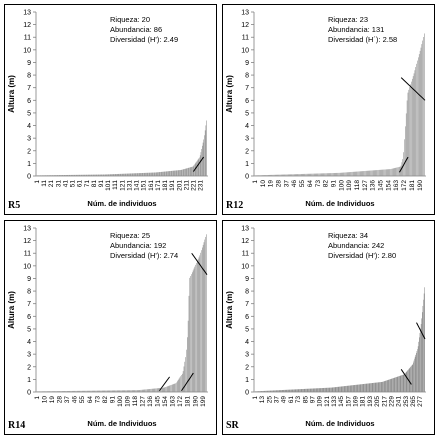 Image resolution: width=438 pixels, height=438 pixels. I want to click on x-tick-label: 37, so click(286, 184).